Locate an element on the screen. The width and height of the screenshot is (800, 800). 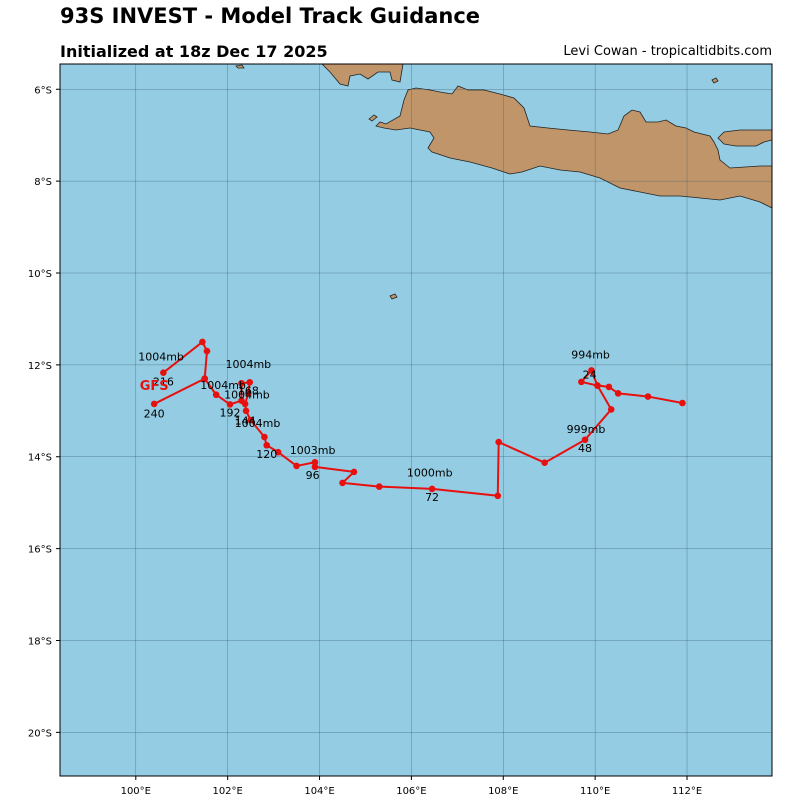
gfs-track is located at coordinates (418, 419).